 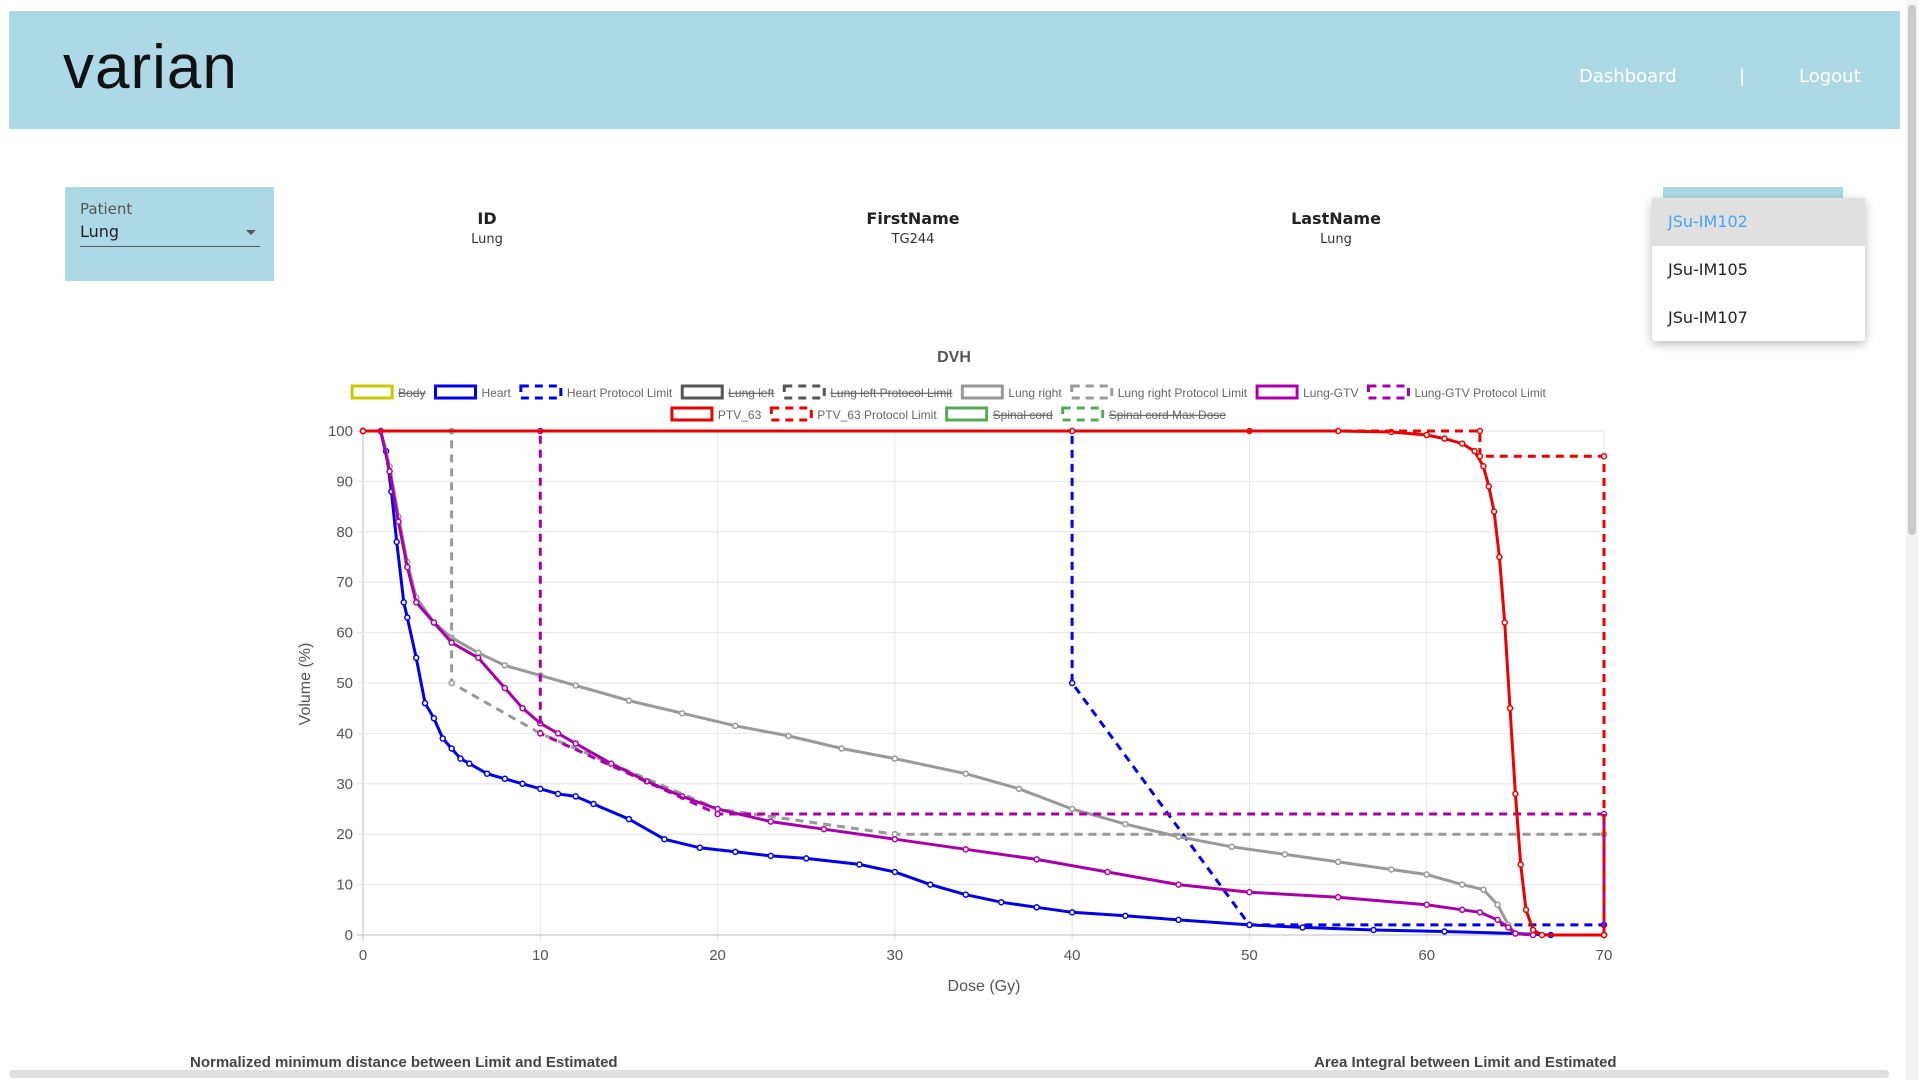 I want to click on legend-item-lung-right: Lung right, so click(x=1011, y=392).